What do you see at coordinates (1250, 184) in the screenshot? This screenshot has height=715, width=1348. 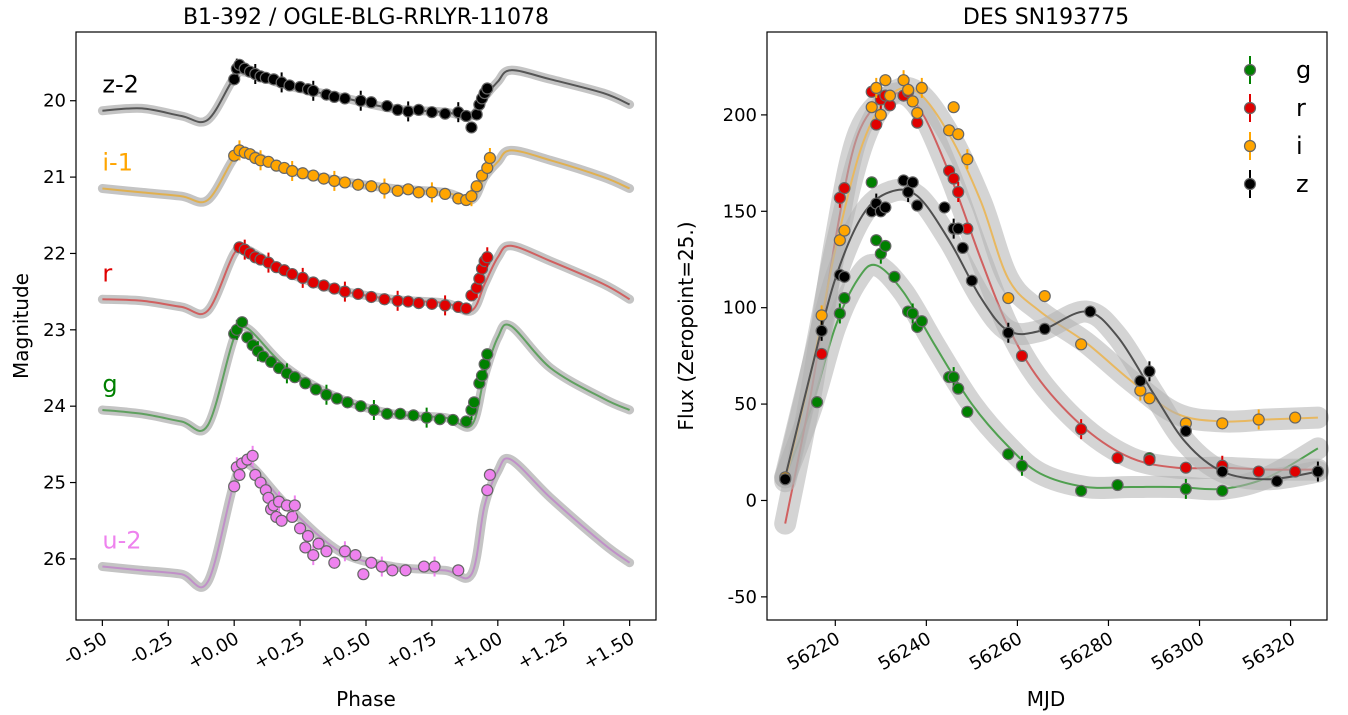 I see `legend-marker` at bounding box center [1250, 184].